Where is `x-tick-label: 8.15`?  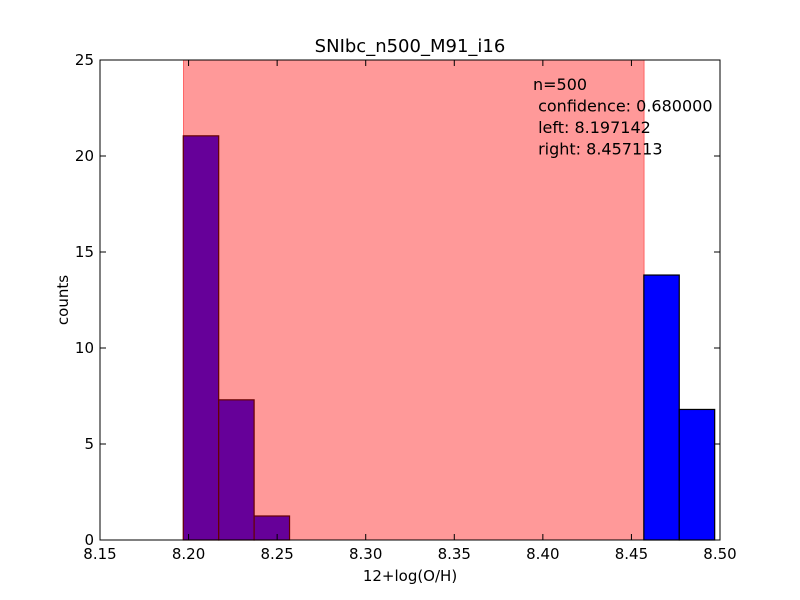 x-tick-label: 8.15 is located at coordinates (99, 554).